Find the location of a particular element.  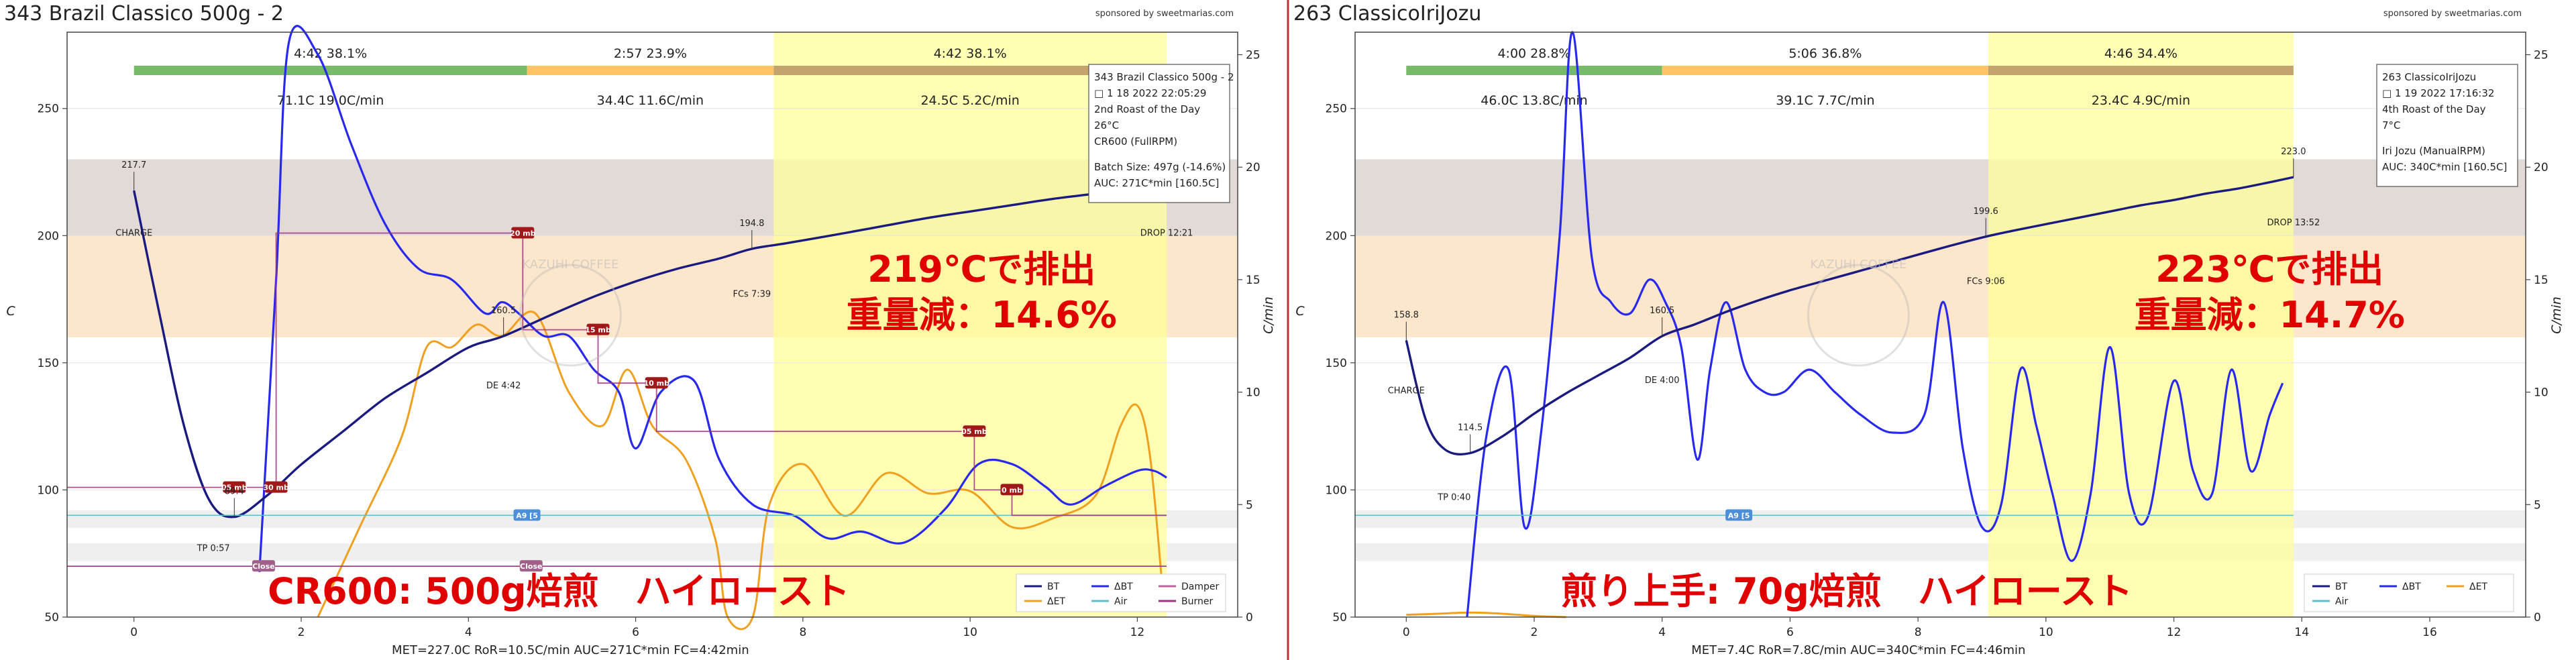

y2-axis-label: C/min is located at coordinates (2556, 315).